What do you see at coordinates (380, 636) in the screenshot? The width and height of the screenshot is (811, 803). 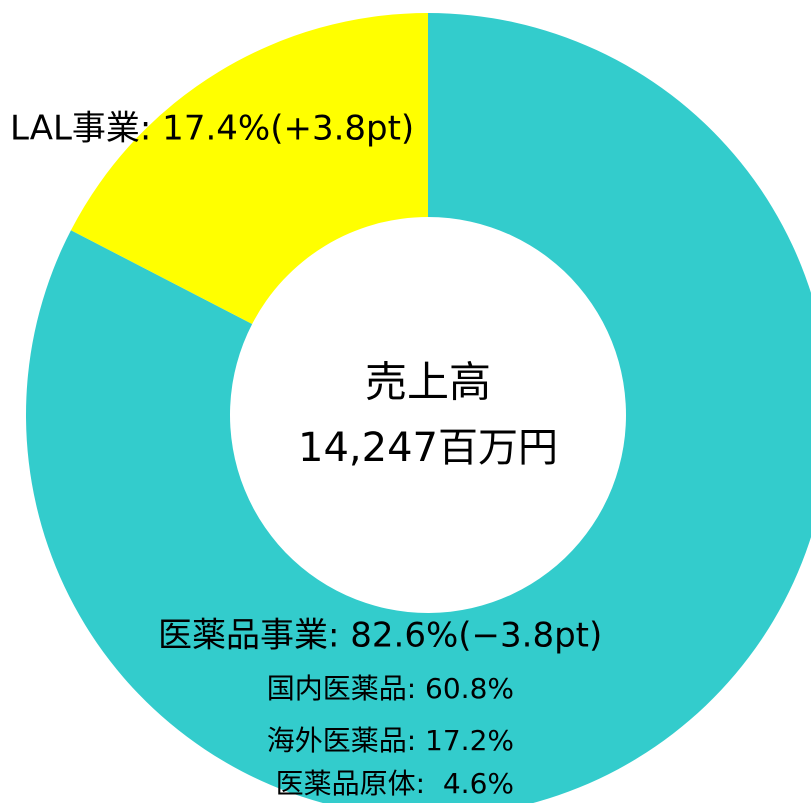 I see `slice-label: 医薬品事業: 82.6%(−3.8pt)` at bounding box center [380, 636].